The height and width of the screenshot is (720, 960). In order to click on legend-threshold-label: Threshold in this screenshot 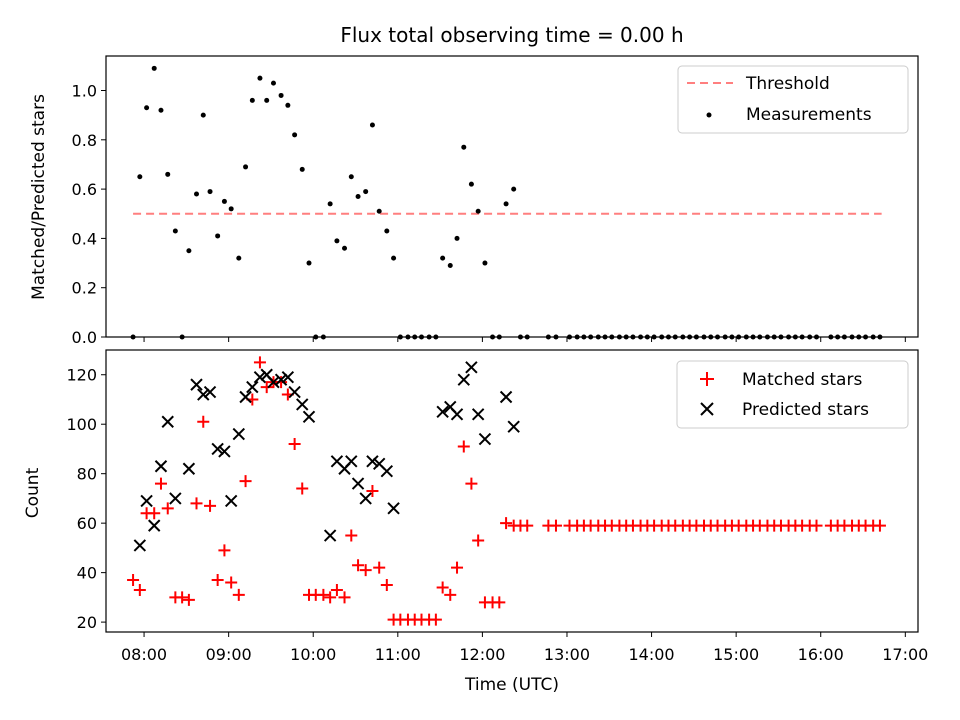, I will do `click(787, 84)`.